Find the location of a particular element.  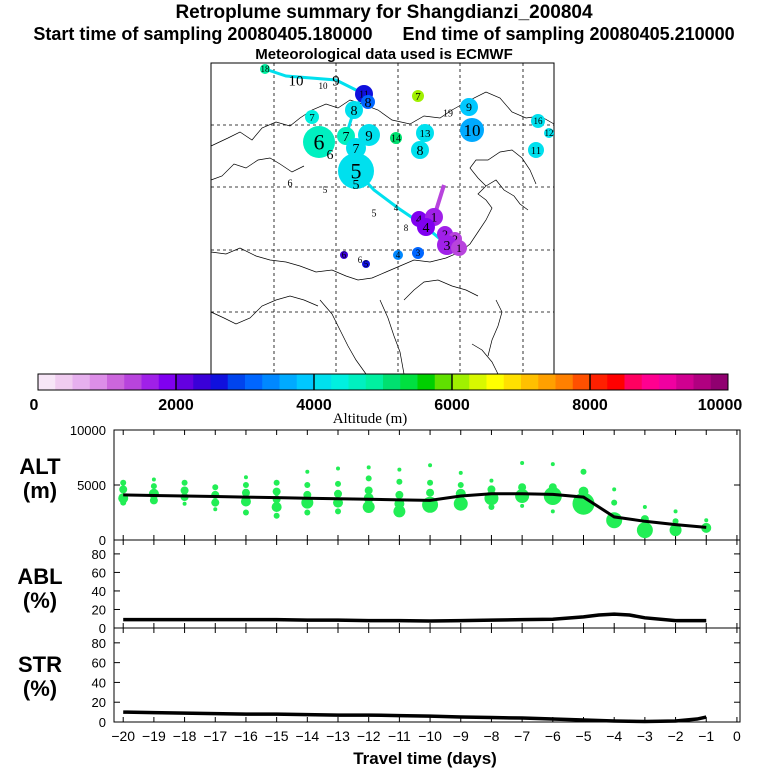

plume-label-29: 4 is located at coordinates (419, 219).